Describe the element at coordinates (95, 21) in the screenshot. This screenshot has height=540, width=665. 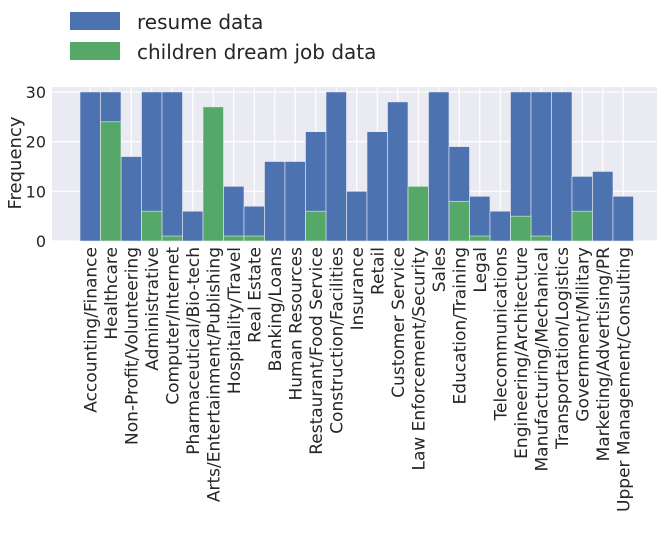
I see `legend-swatch-resume` at that location.